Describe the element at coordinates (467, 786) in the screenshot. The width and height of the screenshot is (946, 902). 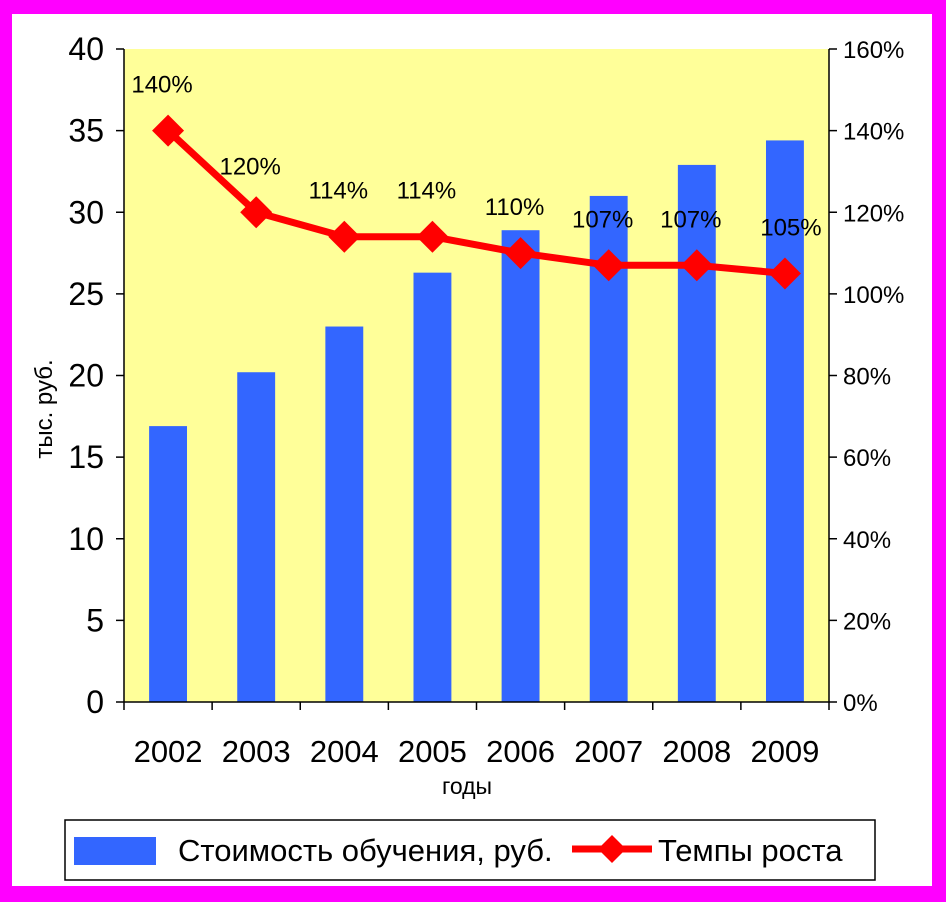
I see `x-axis-title: годы` at that location.